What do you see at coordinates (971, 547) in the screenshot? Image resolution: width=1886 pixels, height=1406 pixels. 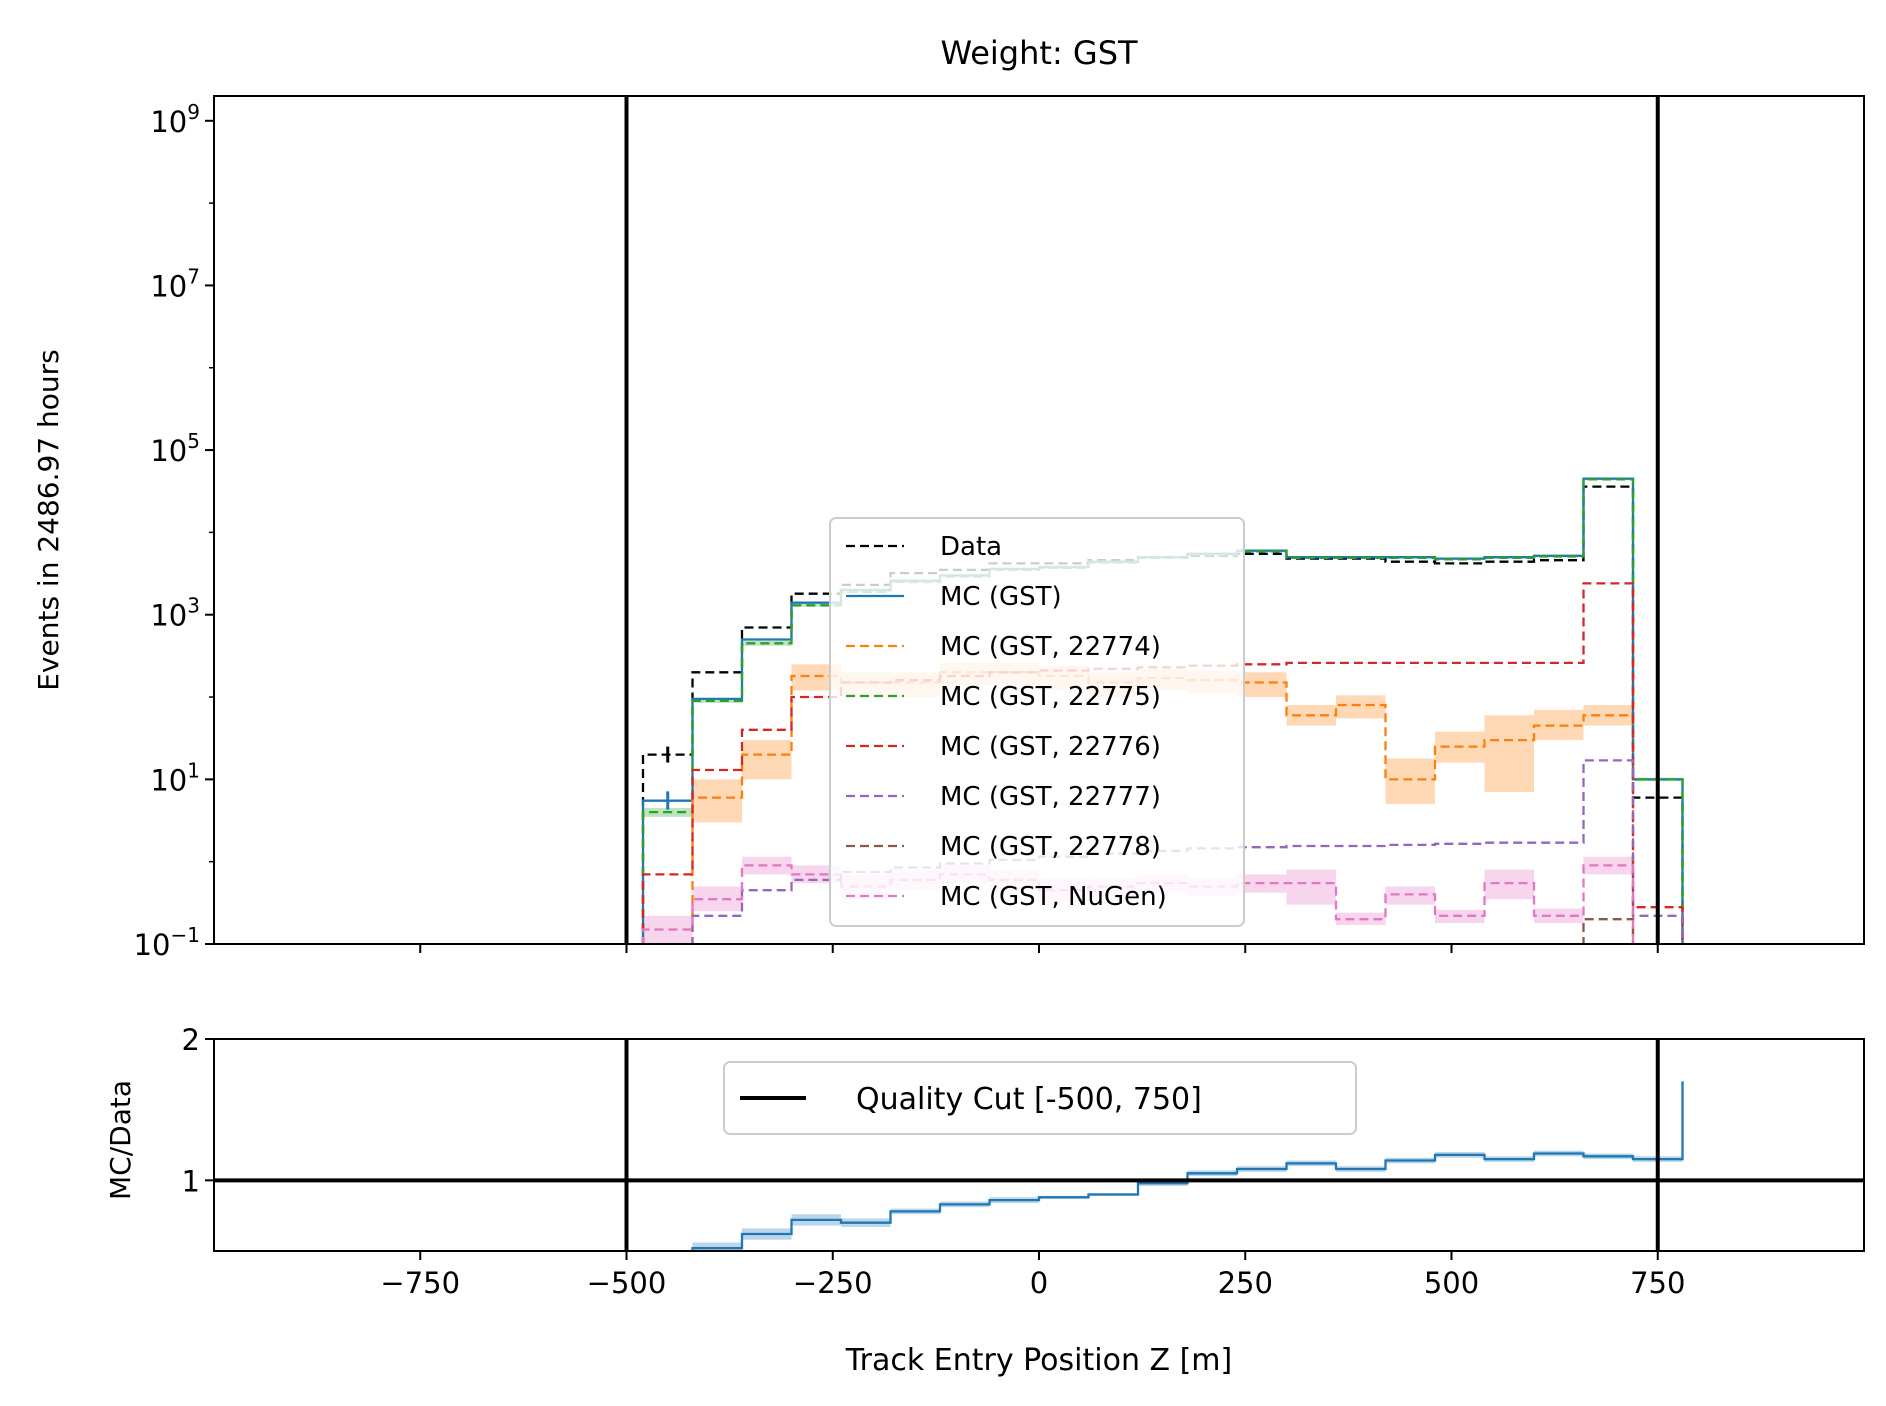 I see `legend-label: Data` at bounding box center [971, 547].